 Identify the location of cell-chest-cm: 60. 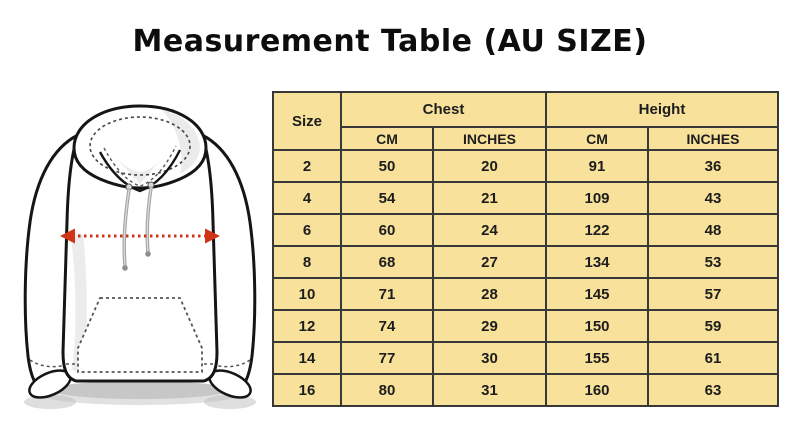
(387, 230).